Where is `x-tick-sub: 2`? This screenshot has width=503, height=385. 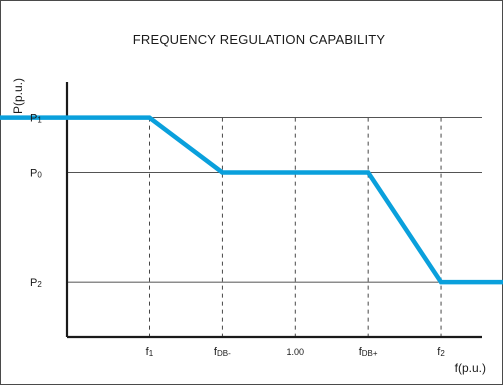 x-tick-sub: 2 is located at coordinates (442, 353).